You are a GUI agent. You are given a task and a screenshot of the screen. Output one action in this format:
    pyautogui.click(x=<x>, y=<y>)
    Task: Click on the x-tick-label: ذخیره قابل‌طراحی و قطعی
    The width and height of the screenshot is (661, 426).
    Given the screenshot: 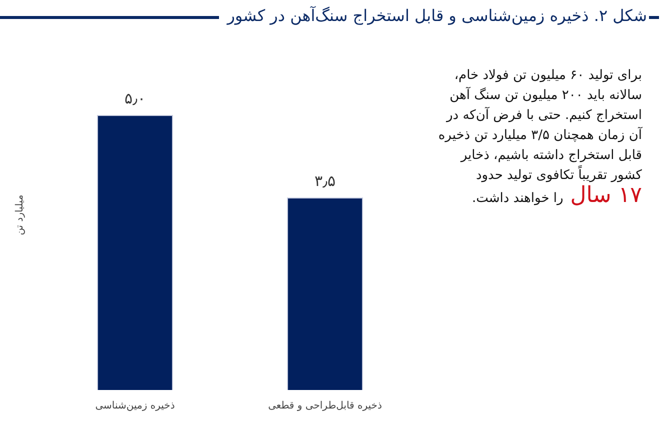 What is the action you would take?
    pyautogui.click(x=325, y=406)
    